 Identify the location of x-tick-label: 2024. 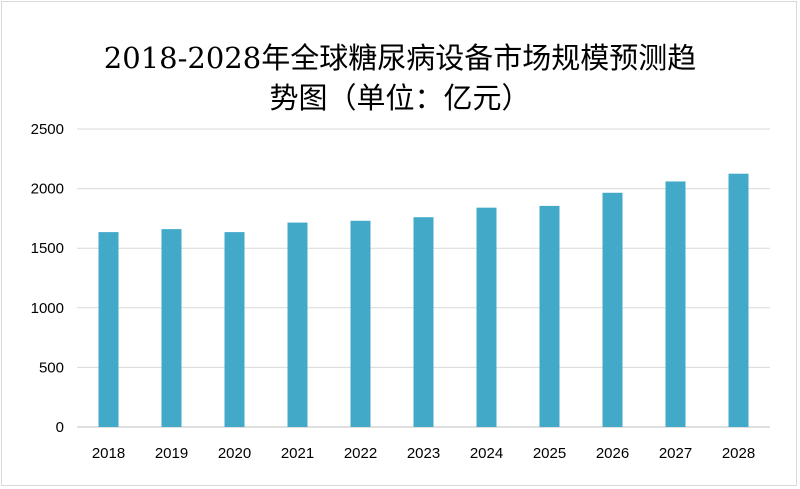
(486, 453).